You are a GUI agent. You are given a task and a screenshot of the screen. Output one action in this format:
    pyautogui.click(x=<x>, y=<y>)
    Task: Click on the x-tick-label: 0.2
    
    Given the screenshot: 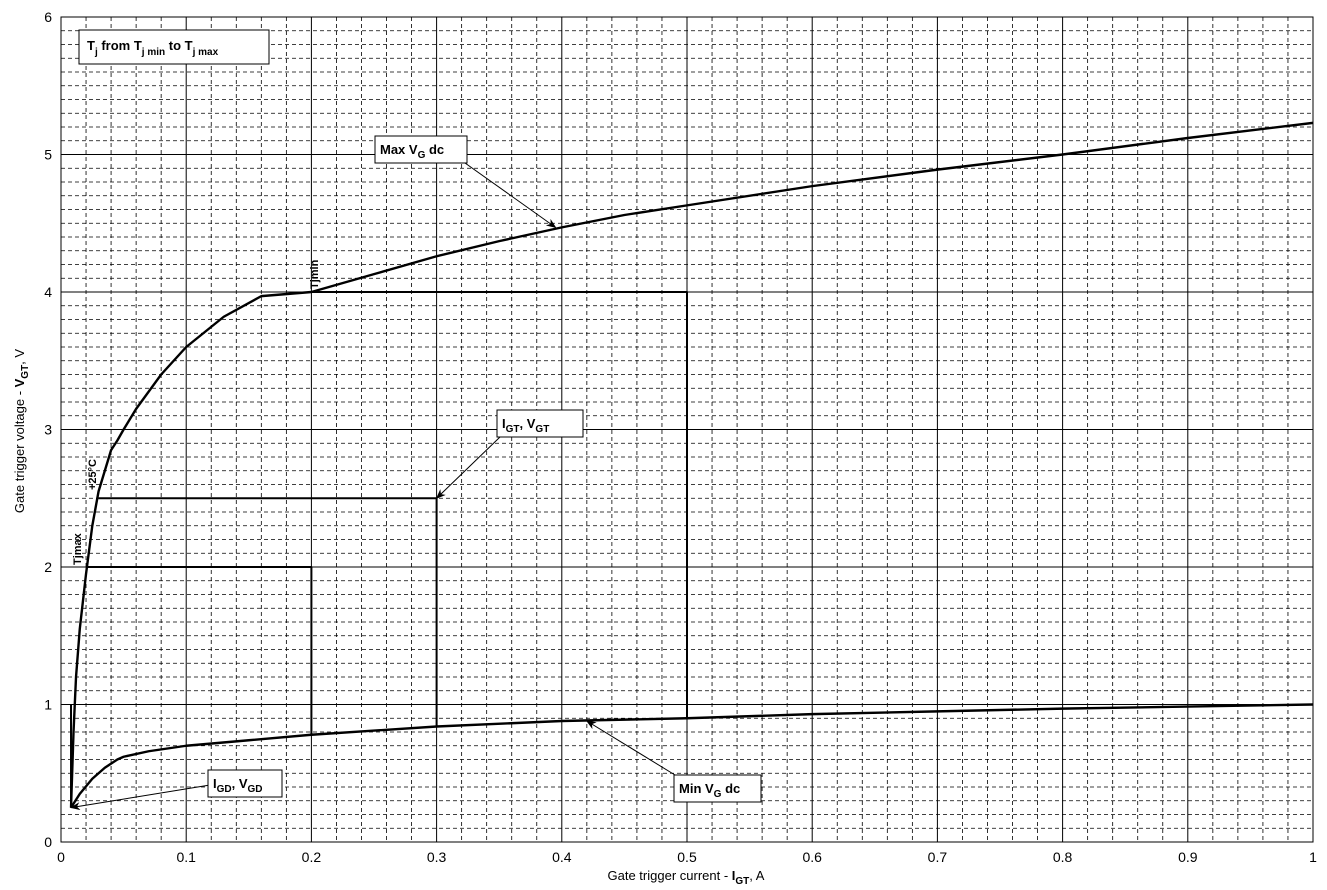 What is the action you would take?
    pyautogui.click(x=312, y=857)
    